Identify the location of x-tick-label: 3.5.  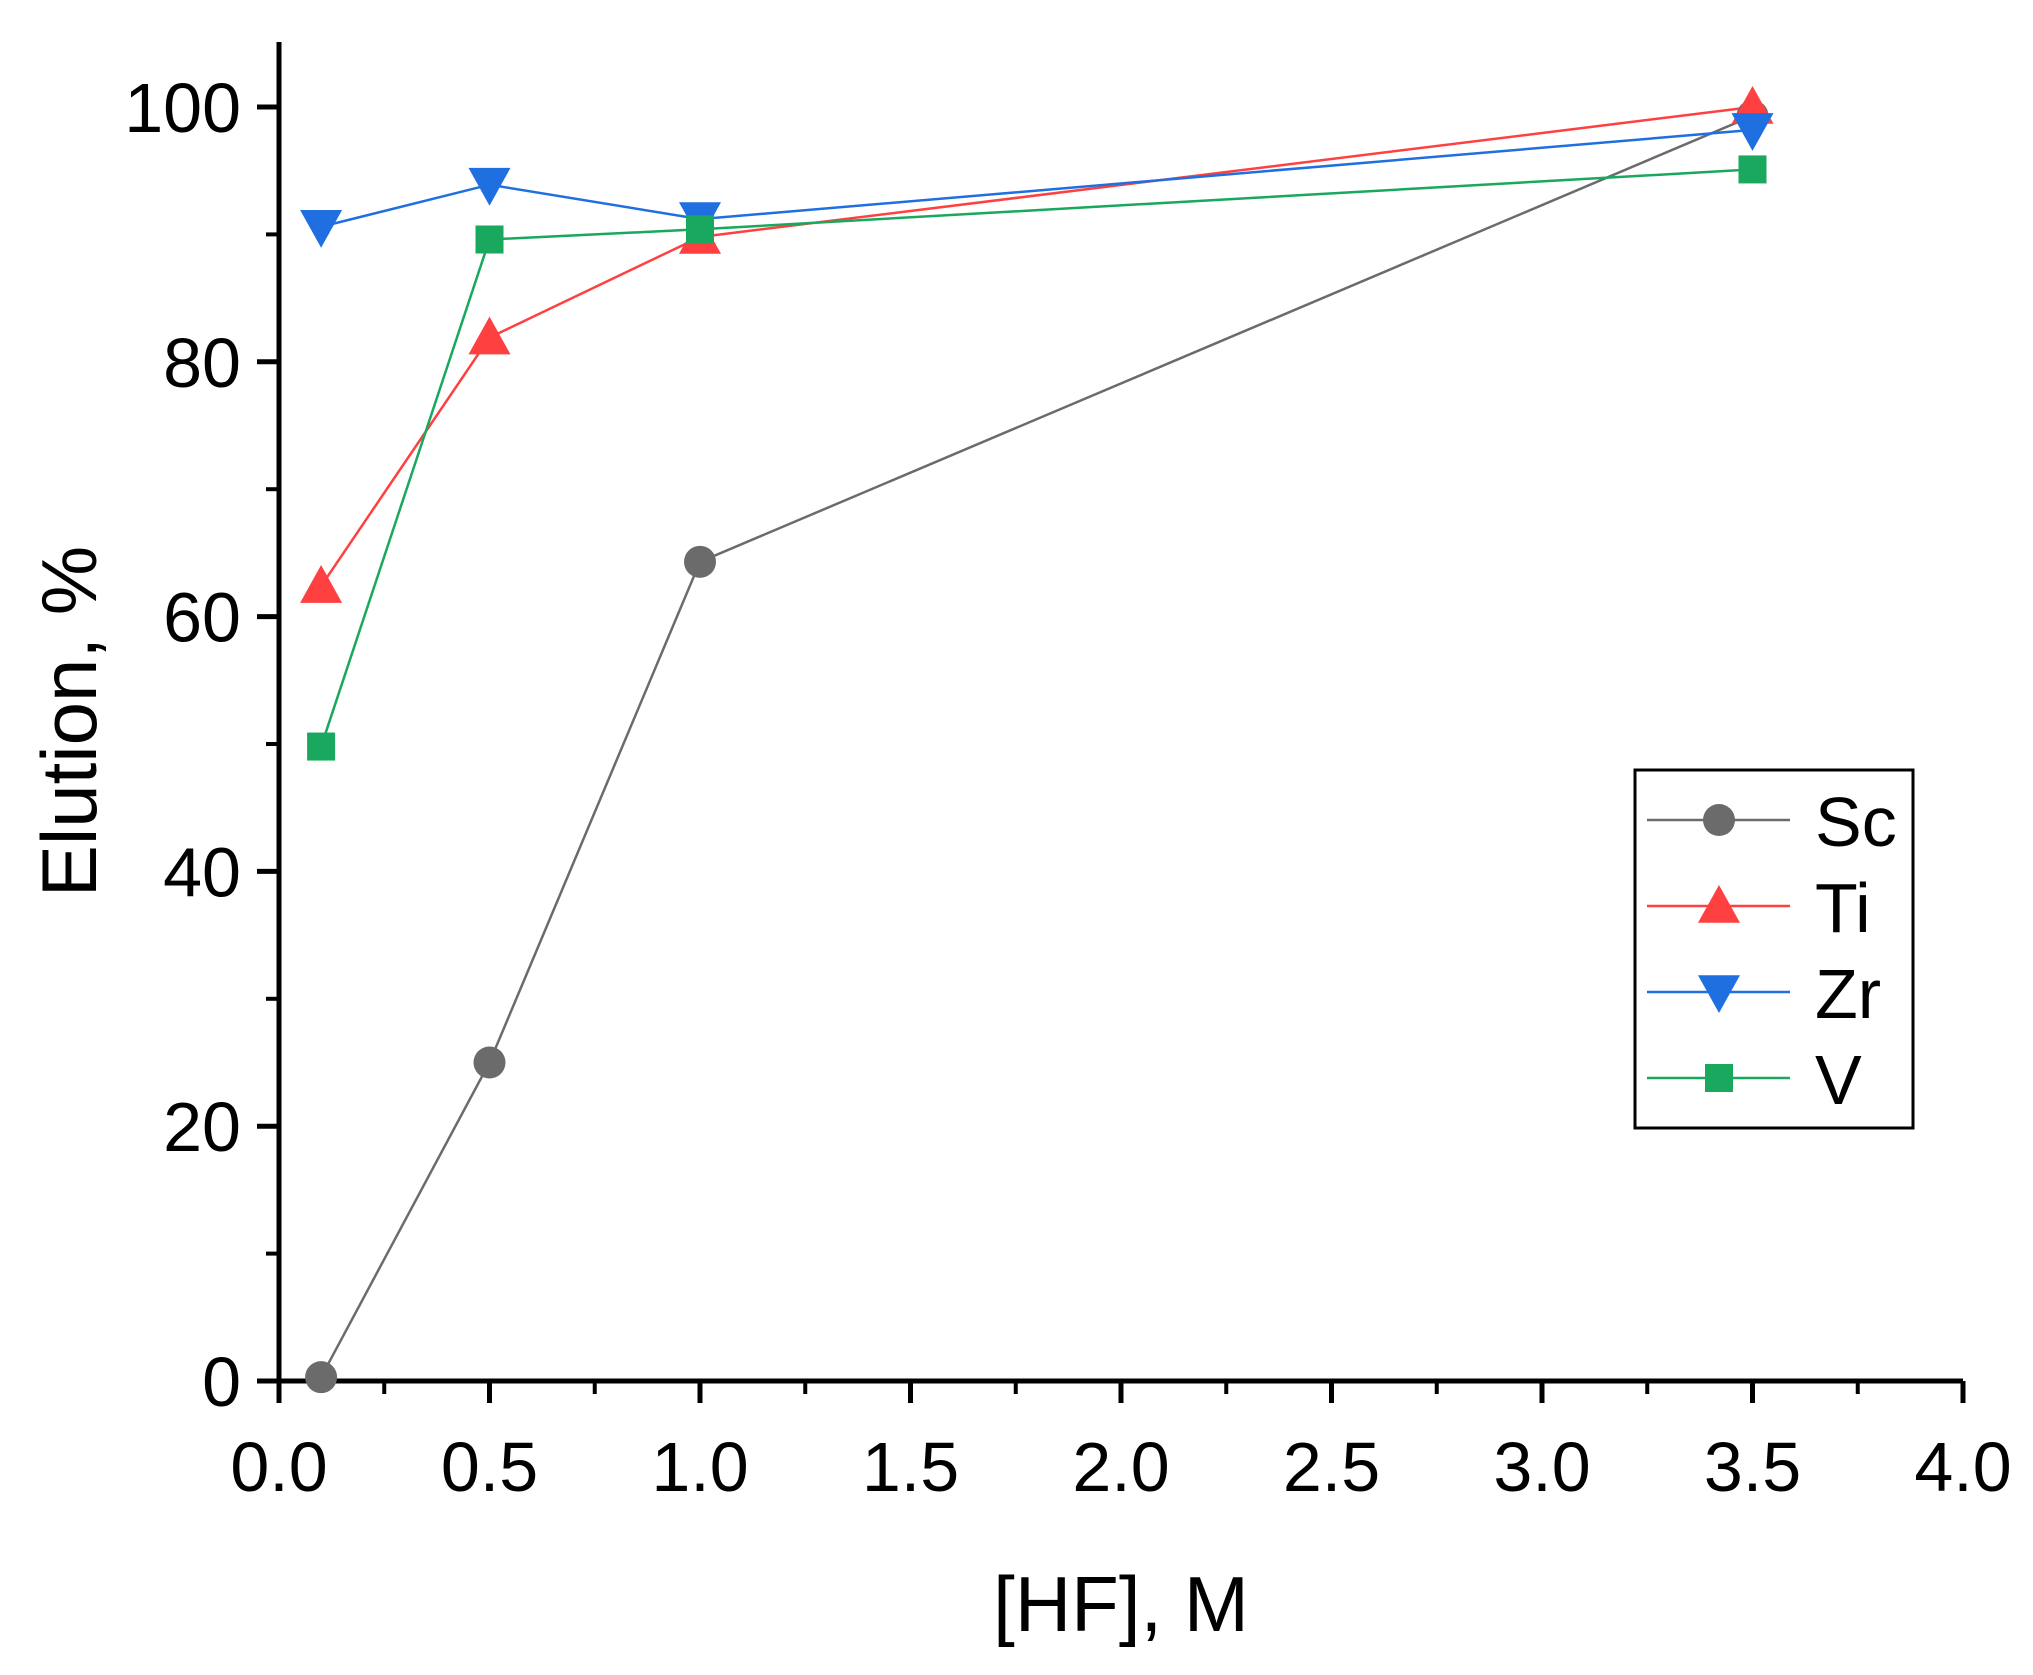
(1752, 1467).